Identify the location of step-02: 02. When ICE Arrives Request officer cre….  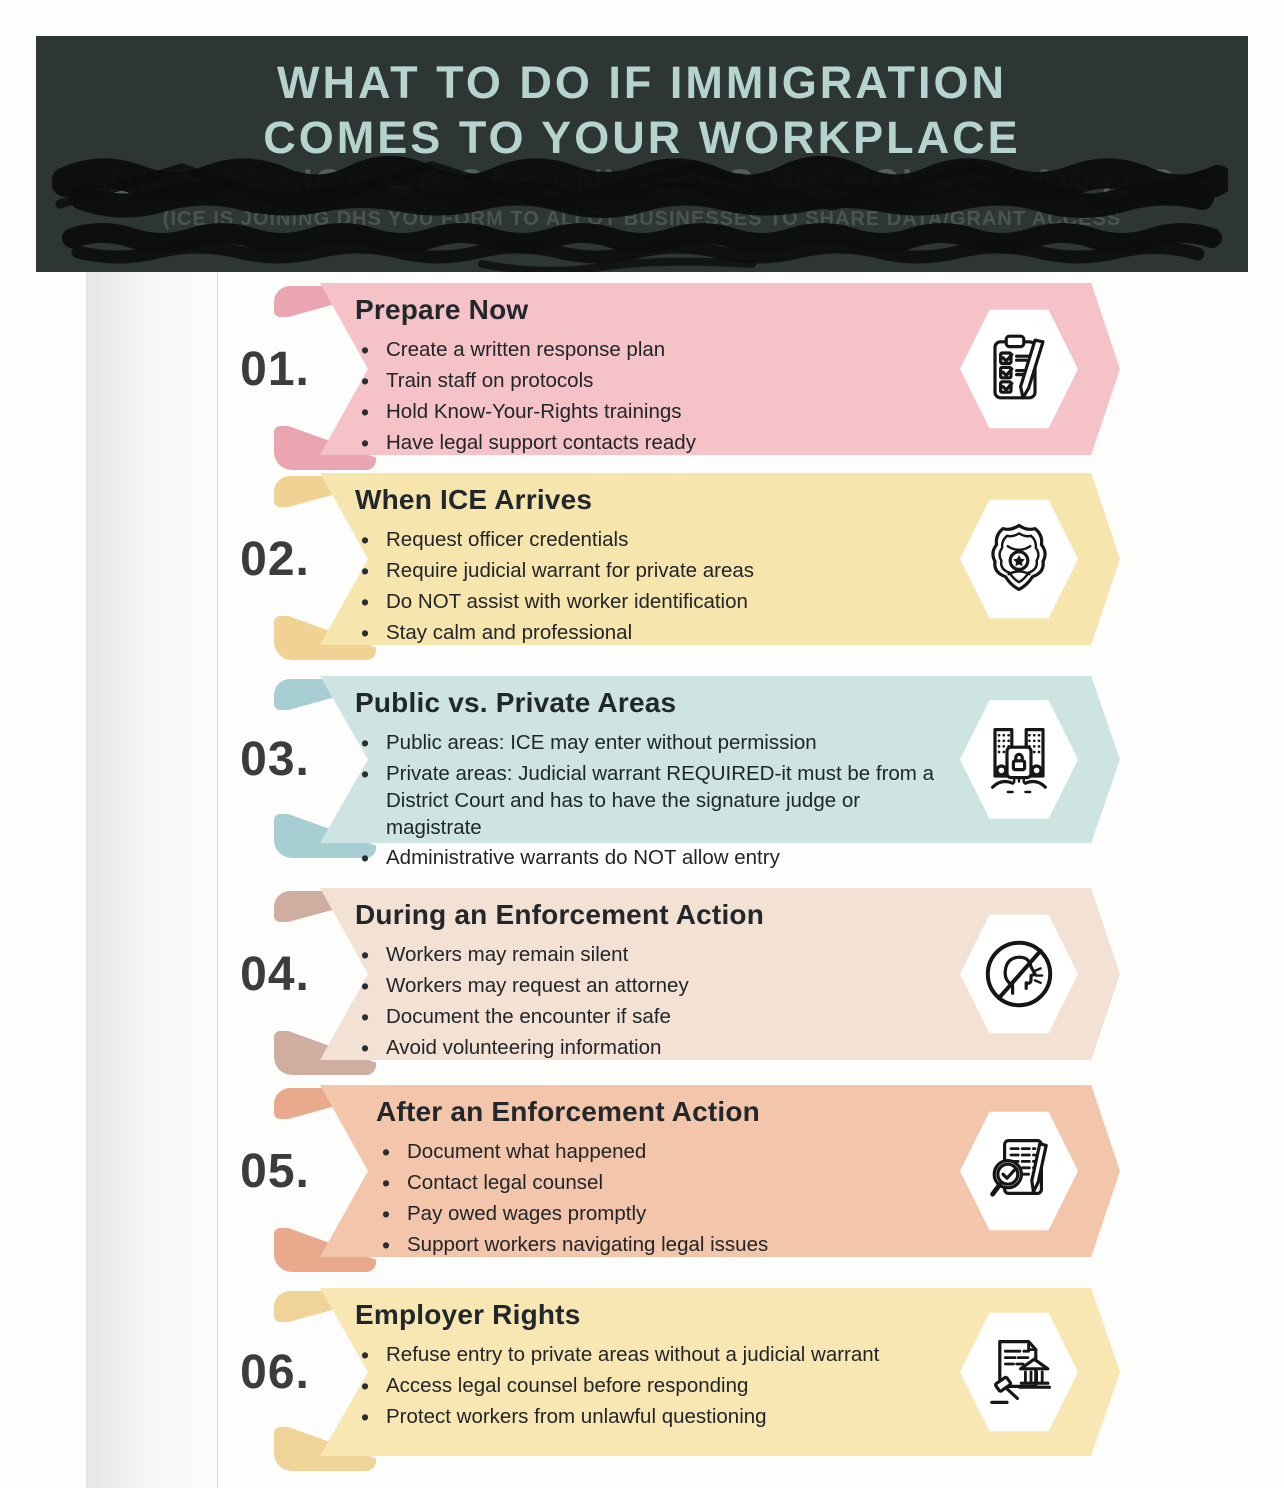
(642, 566).